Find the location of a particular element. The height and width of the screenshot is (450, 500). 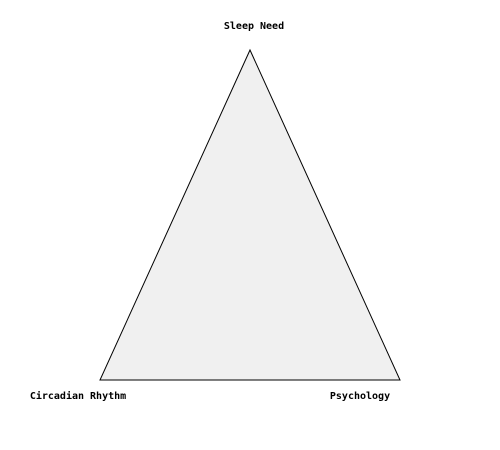

vertex-label-sleep-need: Sleep Need is located at coordinates (254, 26).